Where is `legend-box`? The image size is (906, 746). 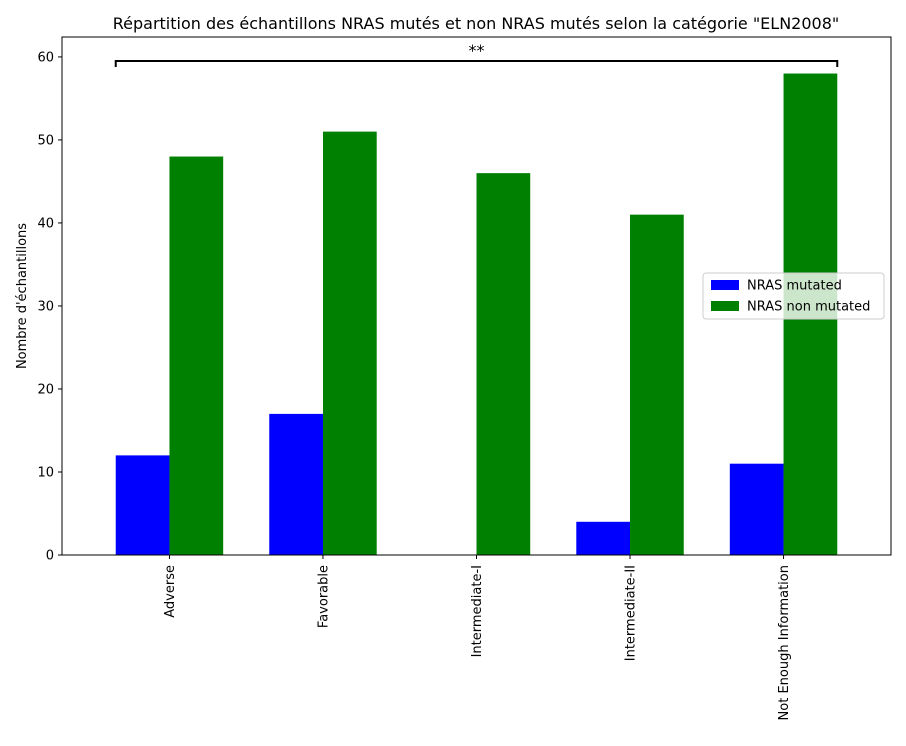 legend-box is located at coordinates (793, 296).